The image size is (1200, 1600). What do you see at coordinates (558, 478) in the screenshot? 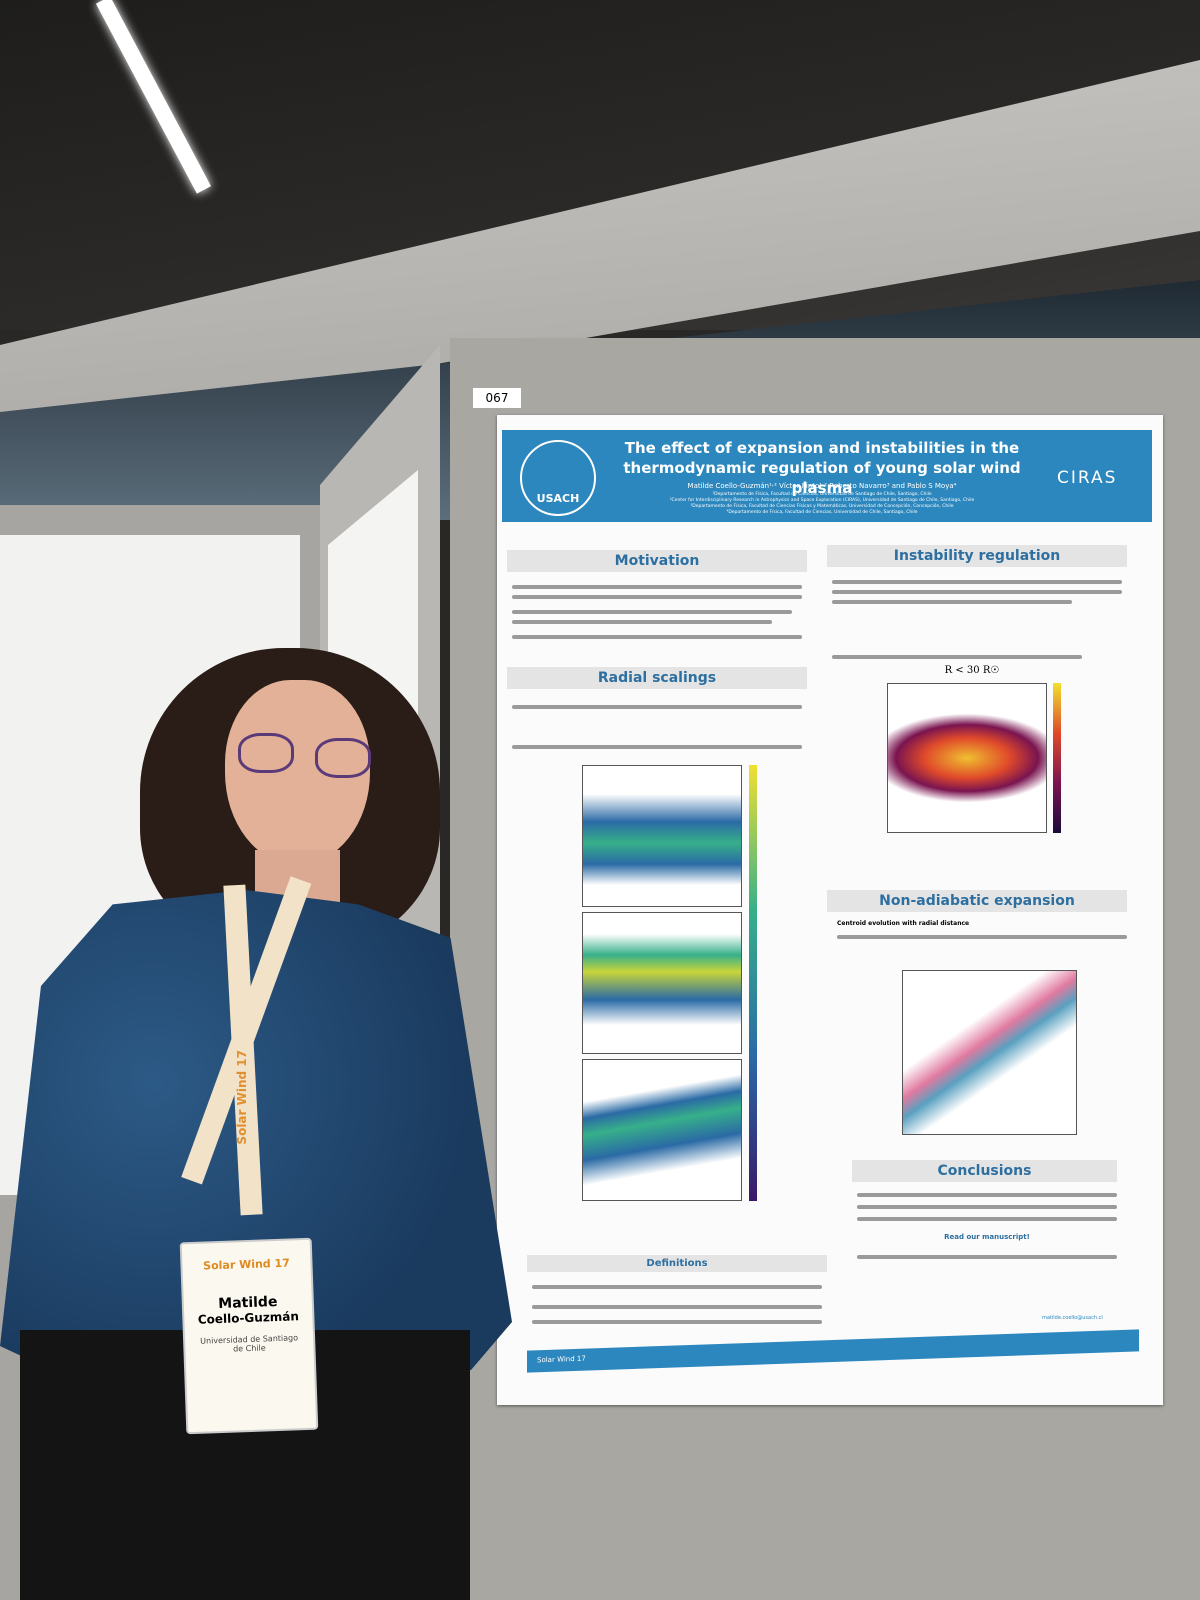
I see `usach-logo: USACH` at bounding box center [558, 478].